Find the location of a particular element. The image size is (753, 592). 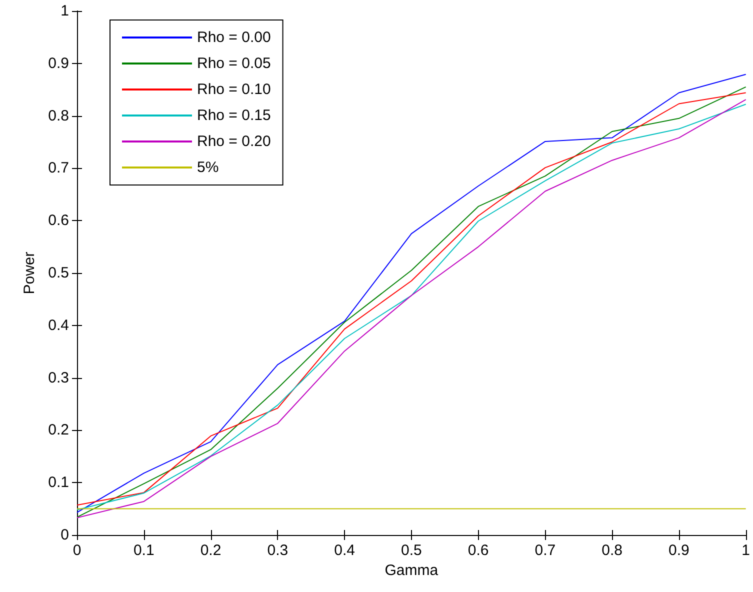

y-tick-label: 0.3 is located at coordinates (58, 377).